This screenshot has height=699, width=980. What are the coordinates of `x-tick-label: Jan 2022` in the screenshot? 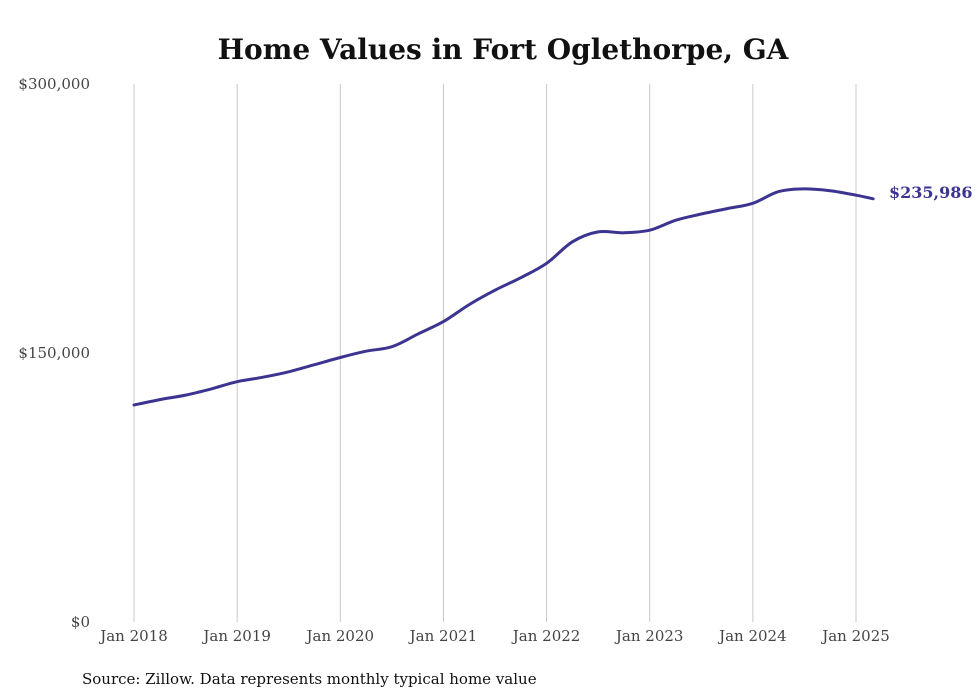 It's located at (546, 636).